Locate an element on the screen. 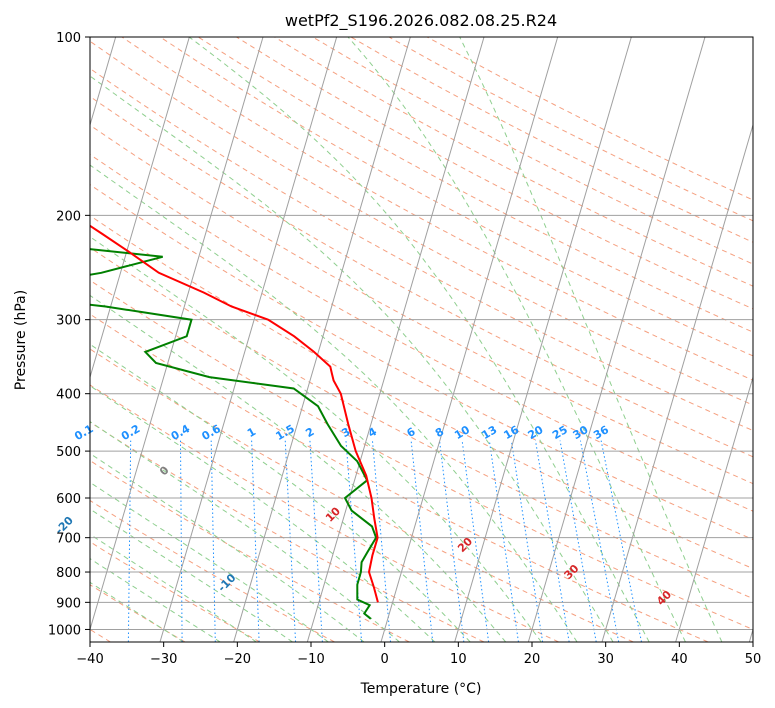 The height and width of the screenshot is (708, 775). y-tick-label: 1000 is located at coordinates (64, 630).